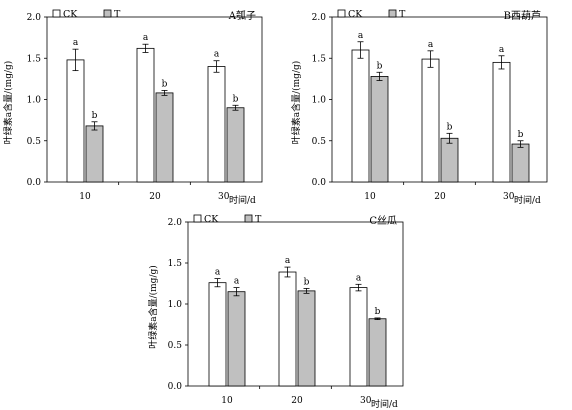 The height and width of the screenshot is (410, 572). Describe the element at coordinates (383, 221) in the screenshot. I see `panel-title: C丝瓜` at that location.